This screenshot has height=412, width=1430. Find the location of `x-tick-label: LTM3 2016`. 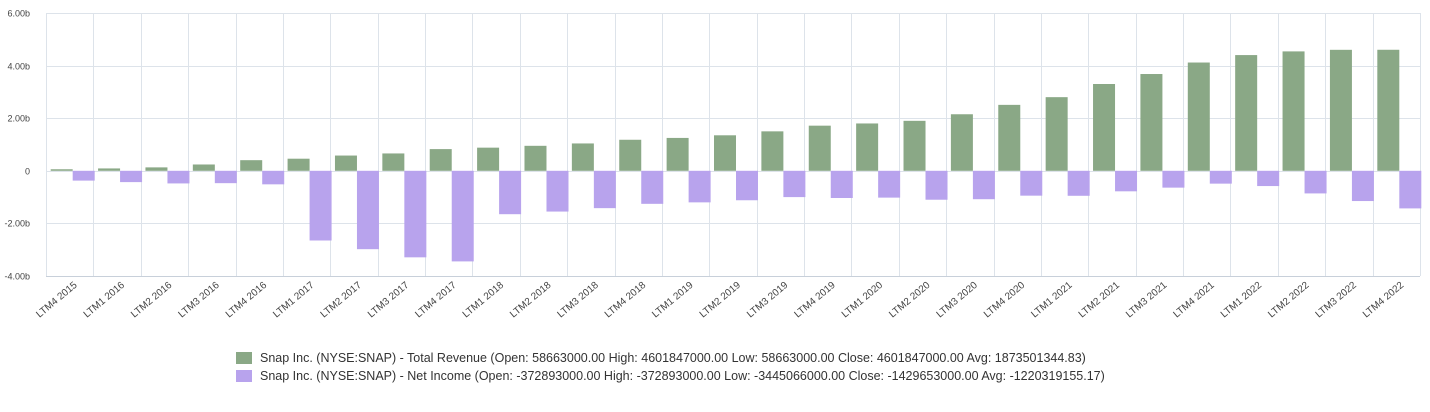

x-tick-label: LTM3 2016 is located at coordinates (200, 300).